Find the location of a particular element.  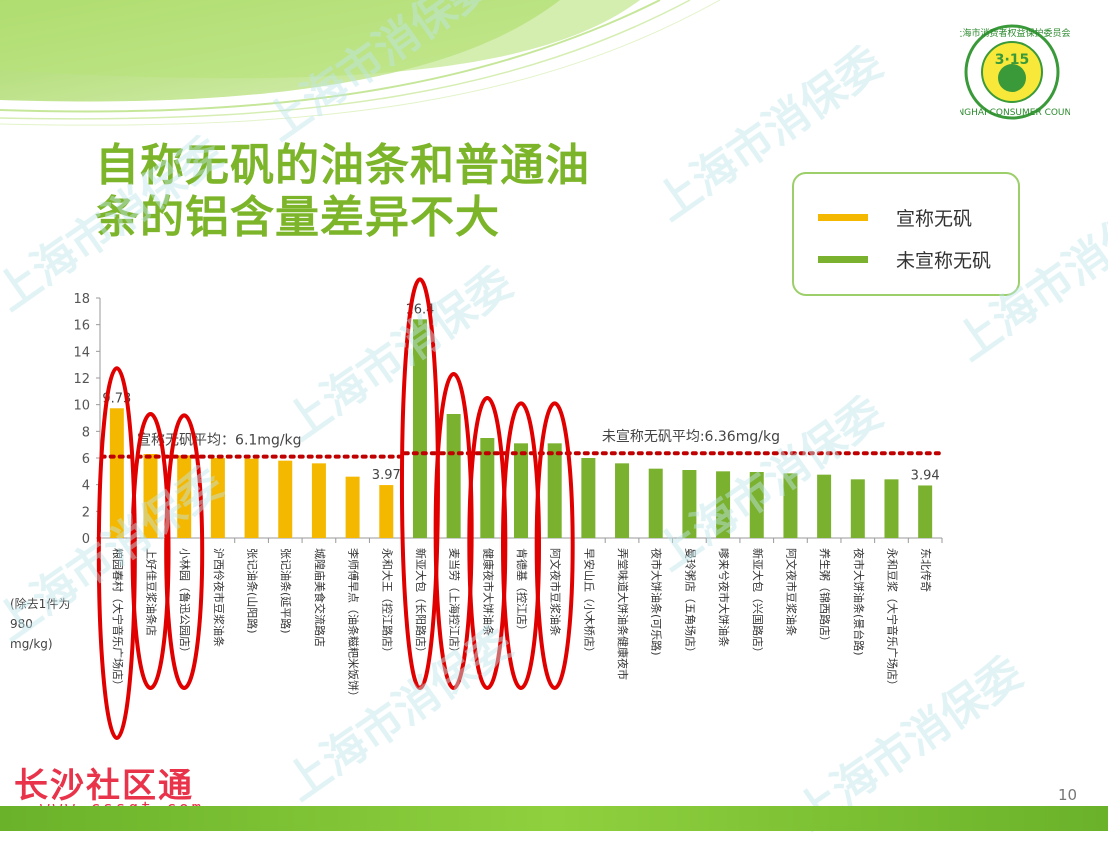

y-tick-label: 16 is located at coordinates (81, 326).